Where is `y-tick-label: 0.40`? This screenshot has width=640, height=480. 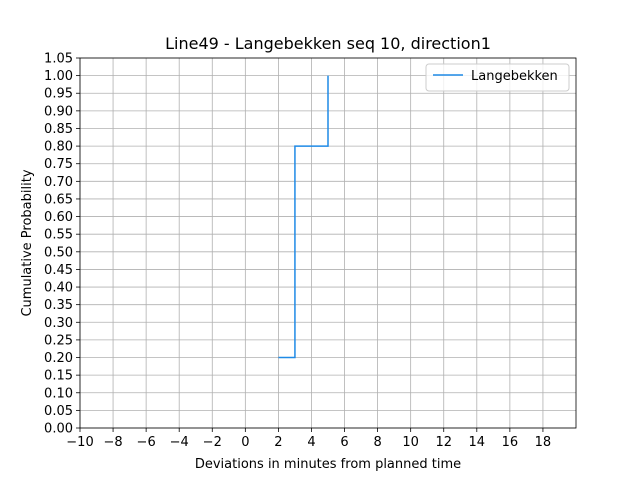
y-tick-label: 0.40 is located at coordinates (58, 288).